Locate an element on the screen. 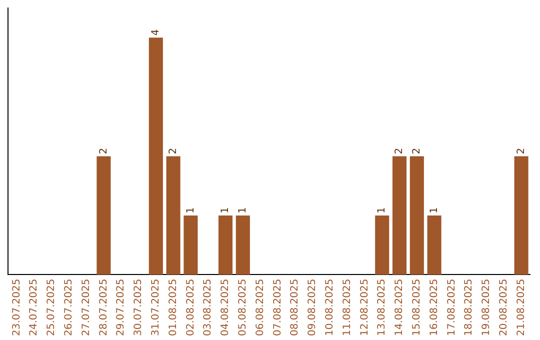 The width and height of the screenshot is (540, 340). x-tick-label: 21.08.2025 is located at coordinates (521, 307).